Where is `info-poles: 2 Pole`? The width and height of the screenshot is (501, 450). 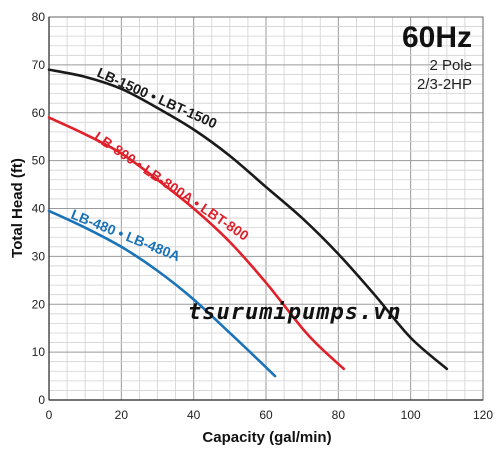 info-poles: 2 Pole is located at coordinates (450, 65).